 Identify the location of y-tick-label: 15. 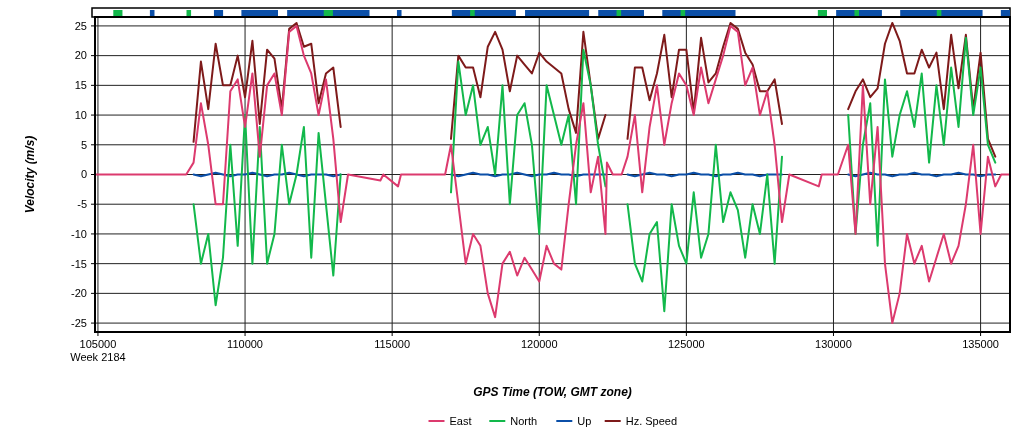
(80, 85).